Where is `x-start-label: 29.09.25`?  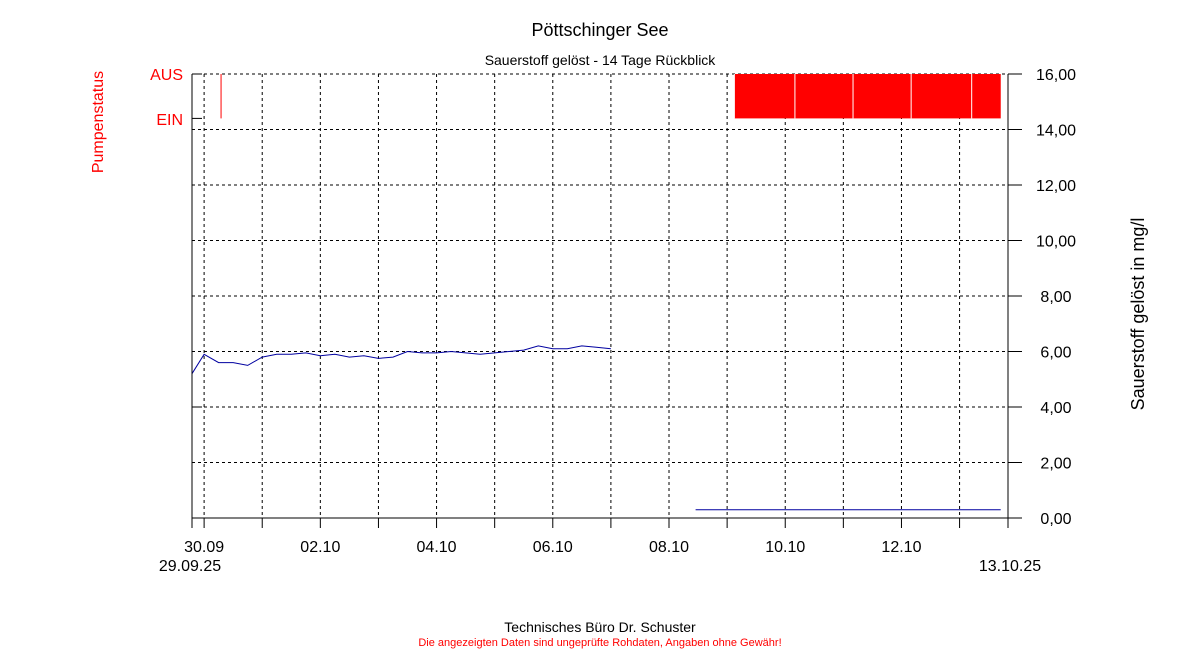
x-start-label: 29.09.25 is located at coordinates (190, 566).